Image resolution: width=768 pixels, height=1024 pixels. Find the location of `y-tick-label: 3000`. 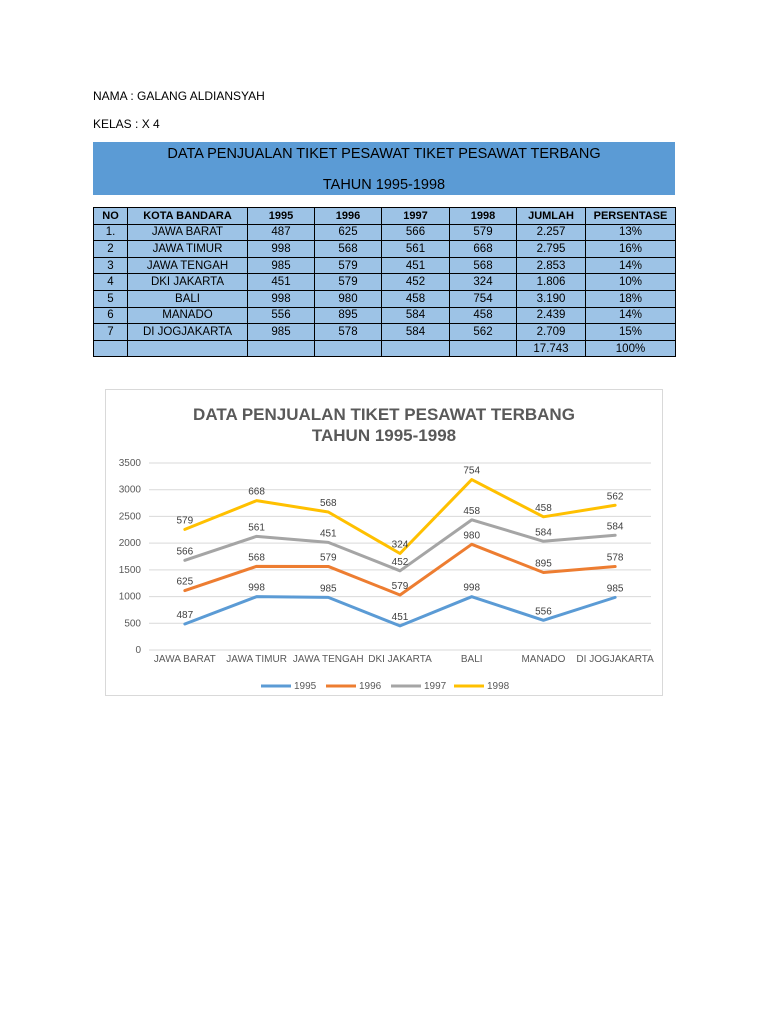

y-tick-label: 3000 is located at coordinates (130, 490).